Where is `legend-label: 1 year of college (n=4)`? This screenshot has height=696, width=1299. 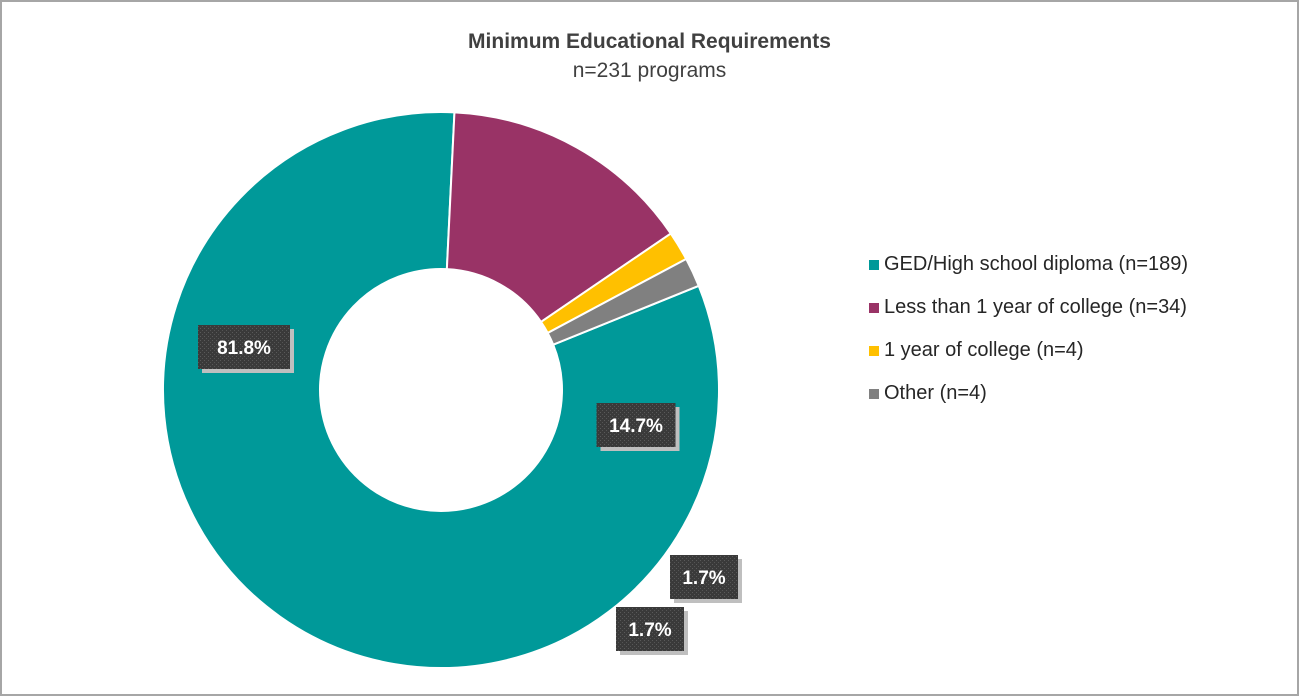 legend-label: 1 year of college (n=4) is located at coordinates (984, 350).